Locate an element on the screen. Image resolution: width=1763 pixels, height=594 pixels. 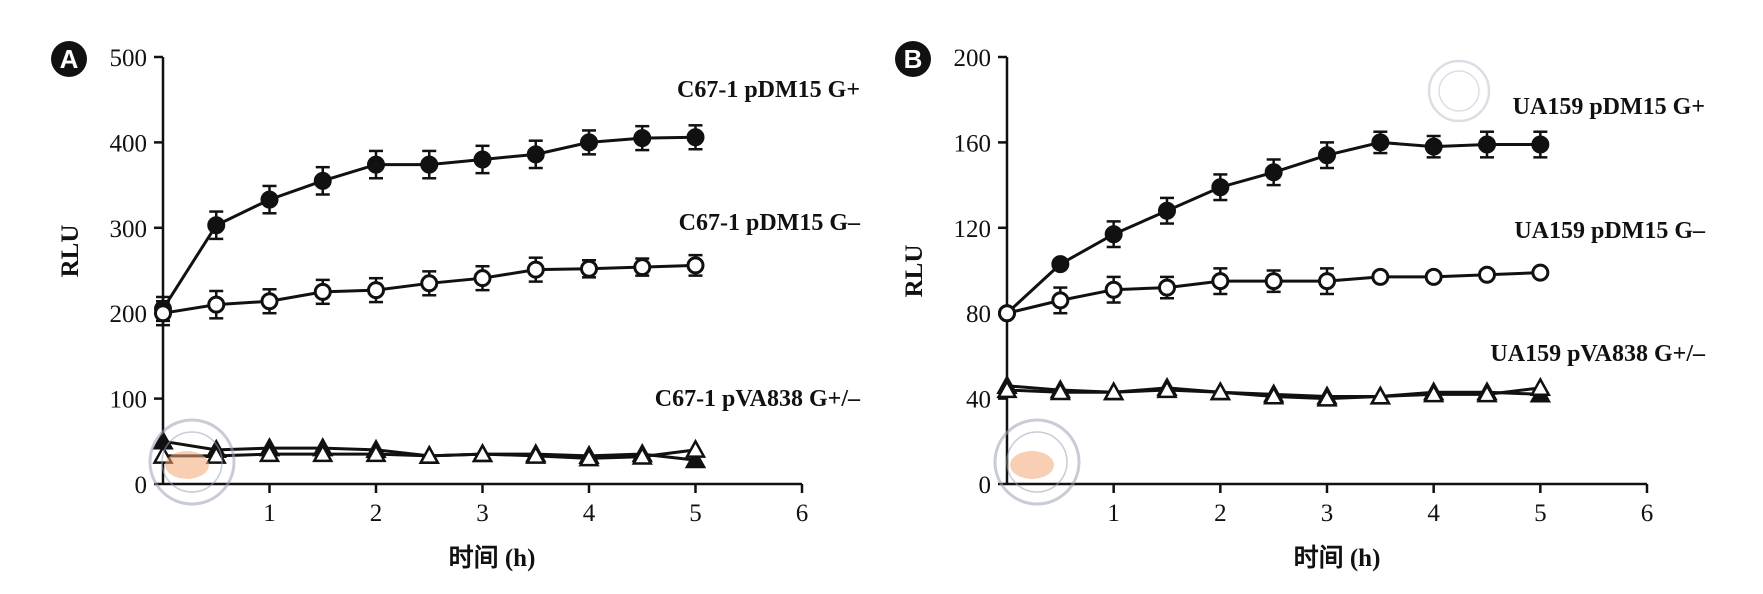
panel-a-x-tick-label: 2 is located at coordinates (376, 513).